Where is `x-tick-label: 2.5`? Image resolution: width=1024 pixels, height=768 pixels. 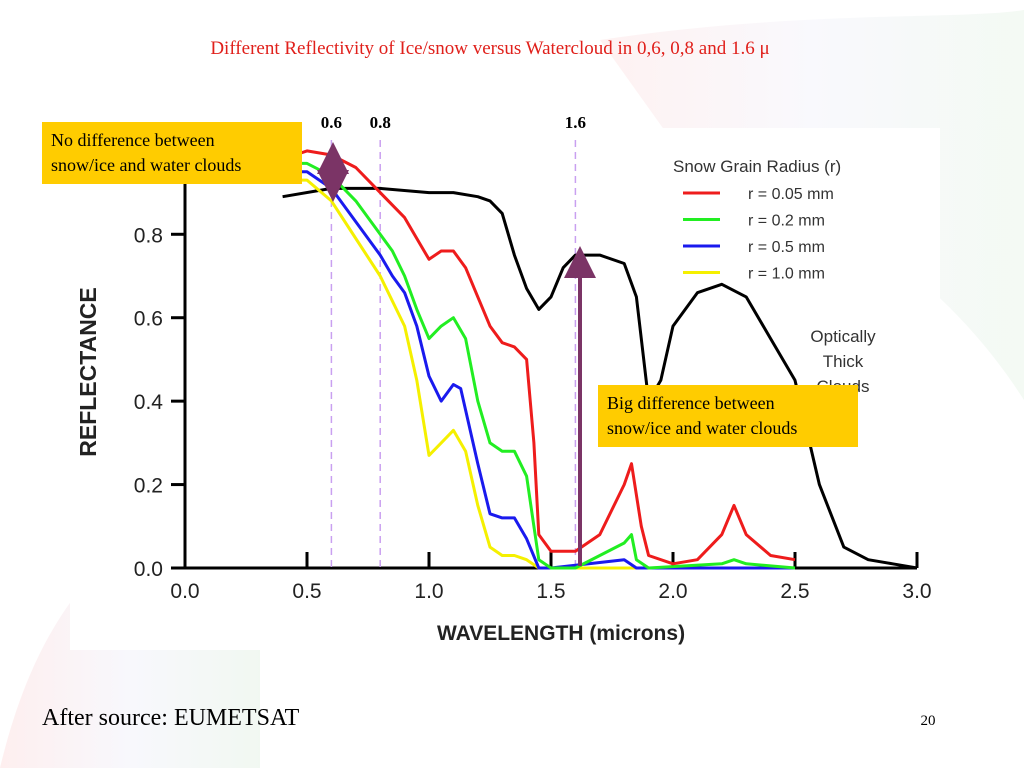 x-tick-label: 2.5 is located at coordinates (794, 591).